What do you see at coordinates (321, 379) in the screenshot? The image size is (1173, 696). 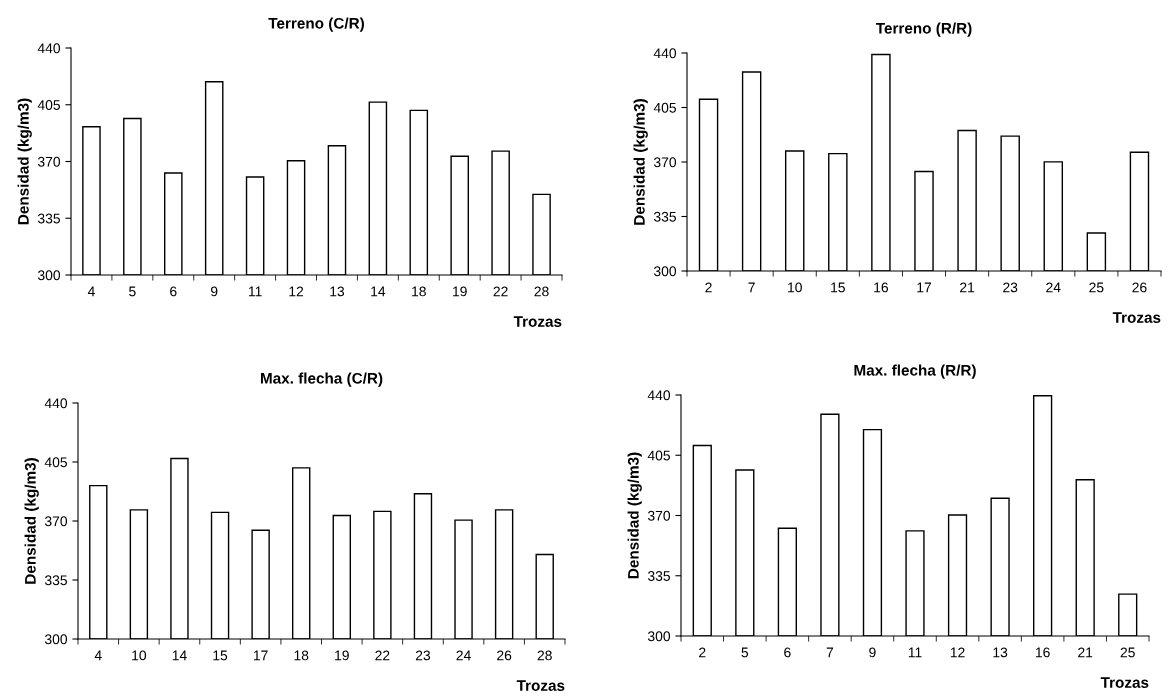 I see `chart-title: Max. flecha (C/R)` at bounding box center [321, 379].